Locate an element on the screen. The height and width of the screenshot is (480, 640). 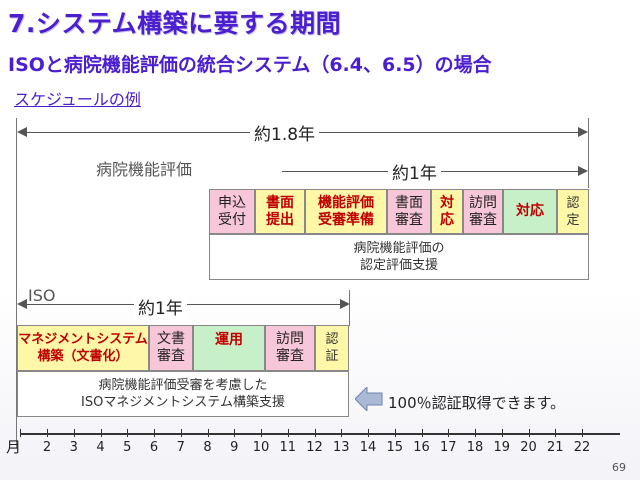
month-unit-label: 月 is located at coordinates (14, 447).